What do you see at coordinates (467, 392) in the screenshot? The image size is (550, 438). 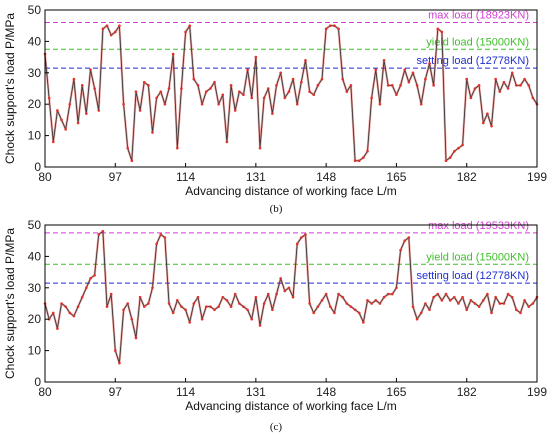 I see `x-tick-label: 182` at bounding box center [467, 392].